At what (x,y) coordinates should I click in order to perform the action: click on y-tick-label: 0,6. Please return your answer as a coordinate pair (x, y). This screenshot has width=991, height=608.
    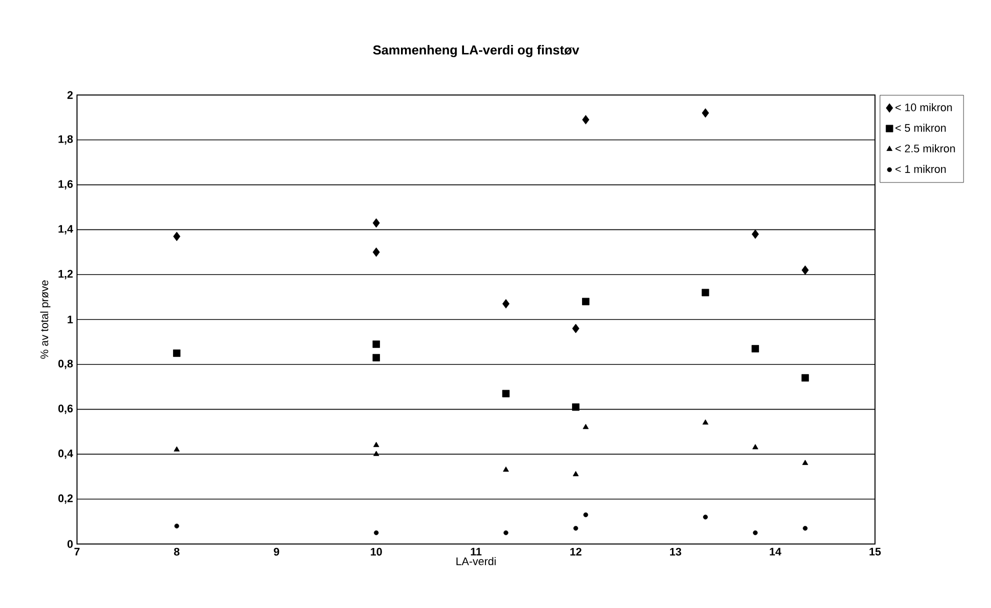
    Looking at the image, I should click on (65, 409).